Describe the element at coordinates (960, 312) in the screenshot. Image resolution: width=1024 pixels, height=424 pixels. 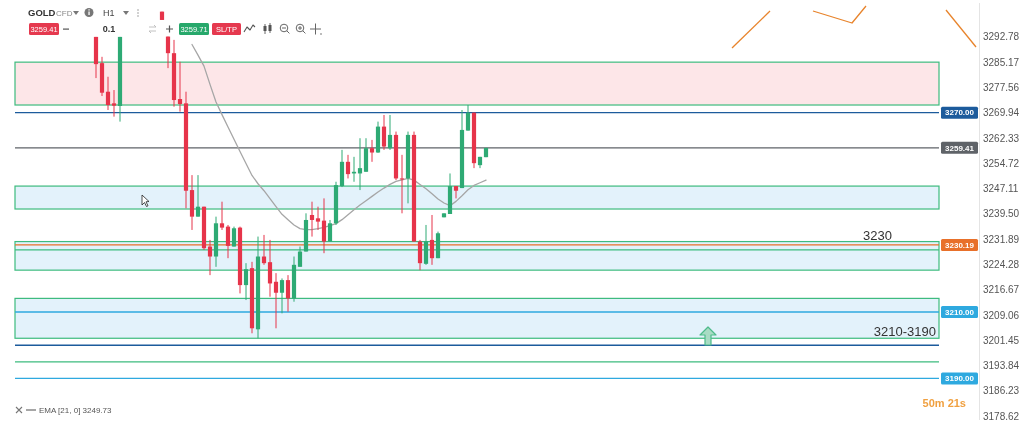
I see `ref-line-label: 3210.00` at that location.